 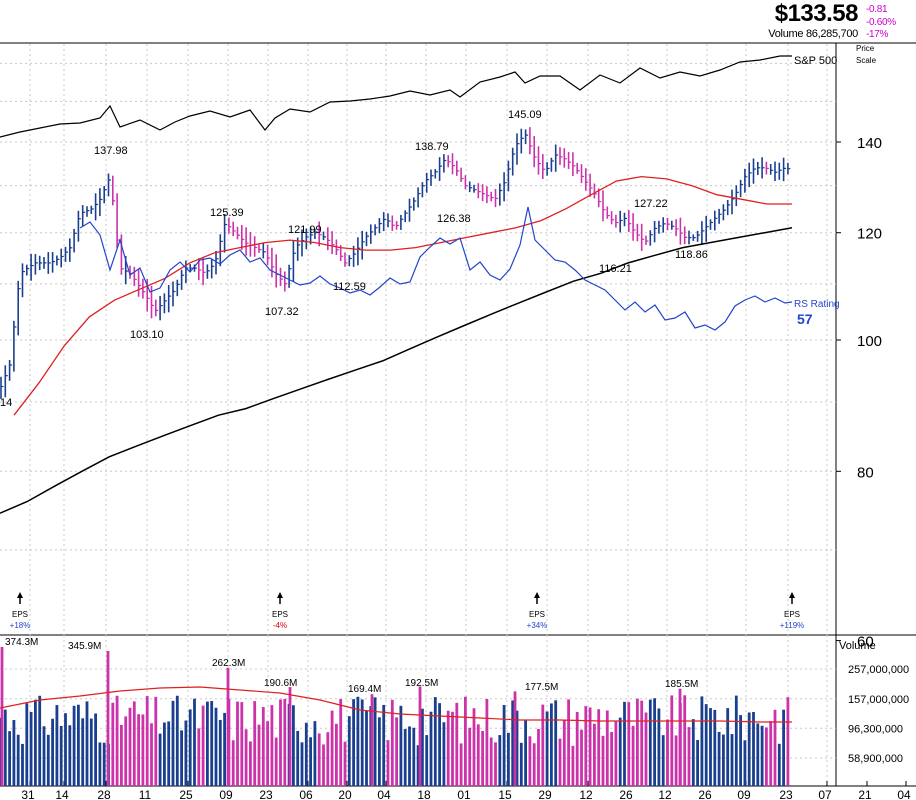 I want to click on volume-peak-label: 345.9M, so click(x=84, y=646).